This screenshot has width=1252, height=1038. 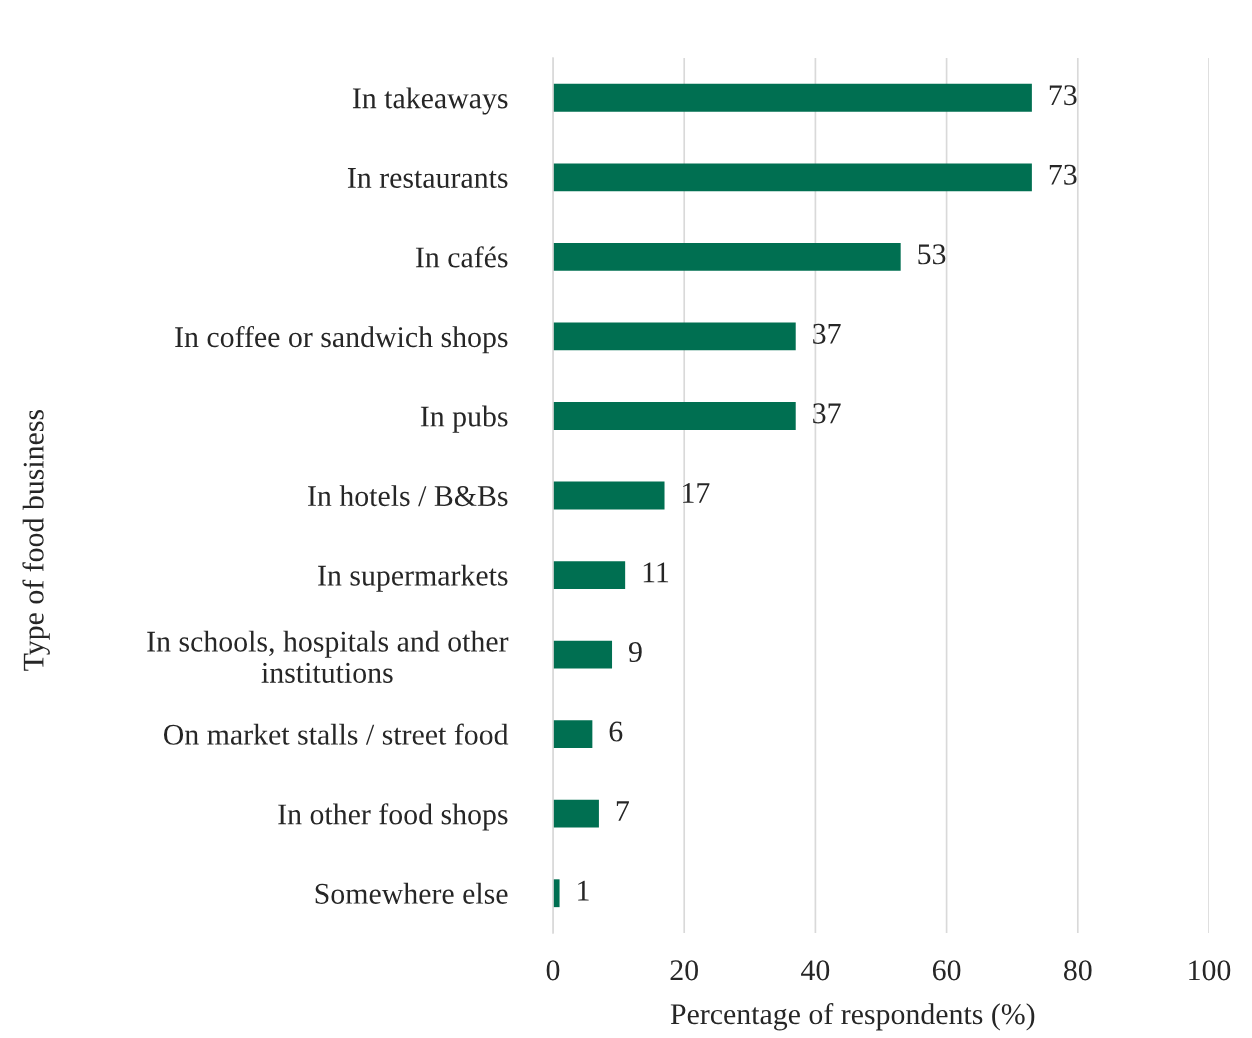 What do you see at coordinates (815, 970) in the screenshot?
I see `x-tick-label: 40` at bounding box center [815, 970].